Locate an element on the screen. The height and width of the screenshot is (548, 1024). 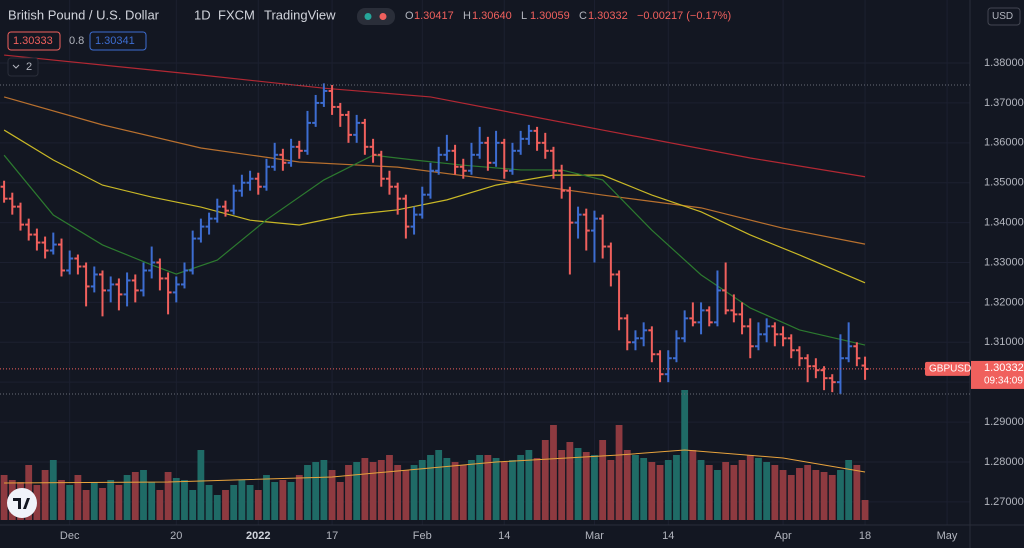
logo is located at coordinates (22, 503).